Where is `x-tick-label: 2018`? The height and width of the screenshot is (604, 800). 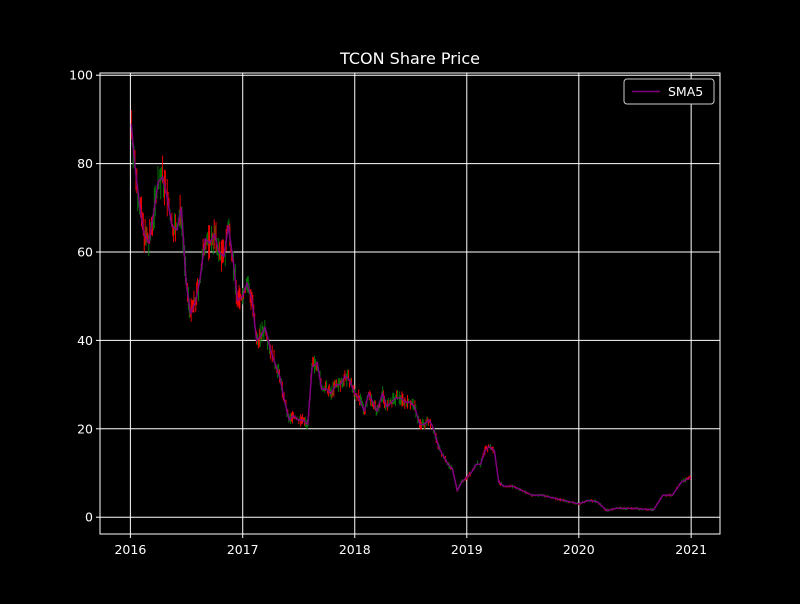
x-tick-label: 2018 is located at coordinates (355, 549).